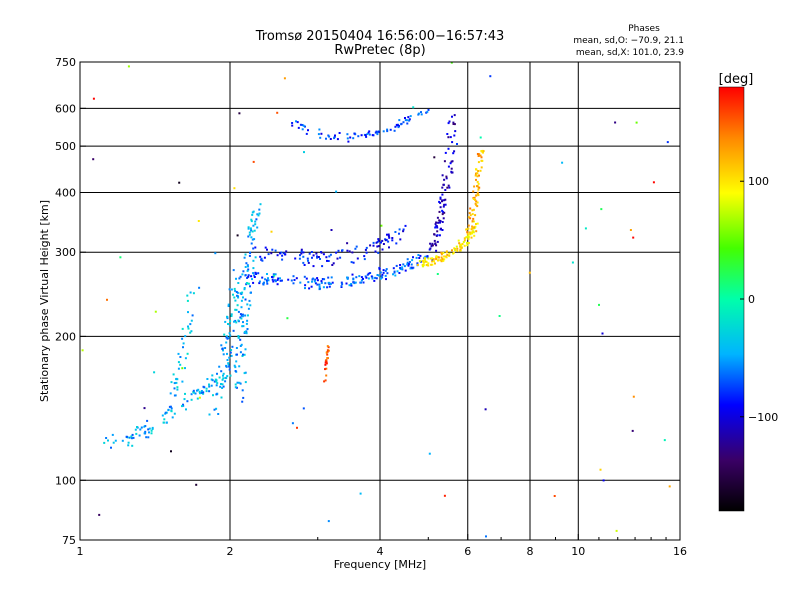 This screenshot has height=600, width=800. I want to click on chart-subtitle: RwPretec (8p), so click(379, 50).